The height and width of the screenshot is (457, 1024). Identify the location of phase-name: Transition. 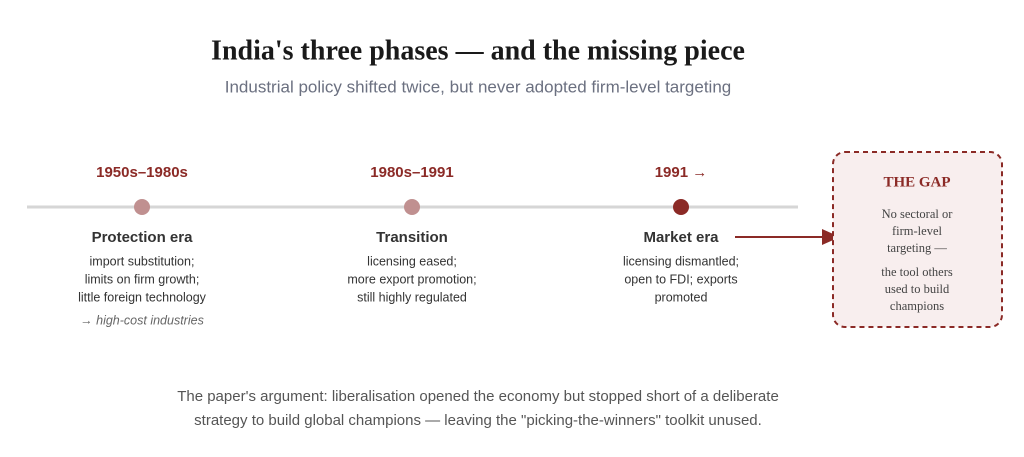
(412, 237).